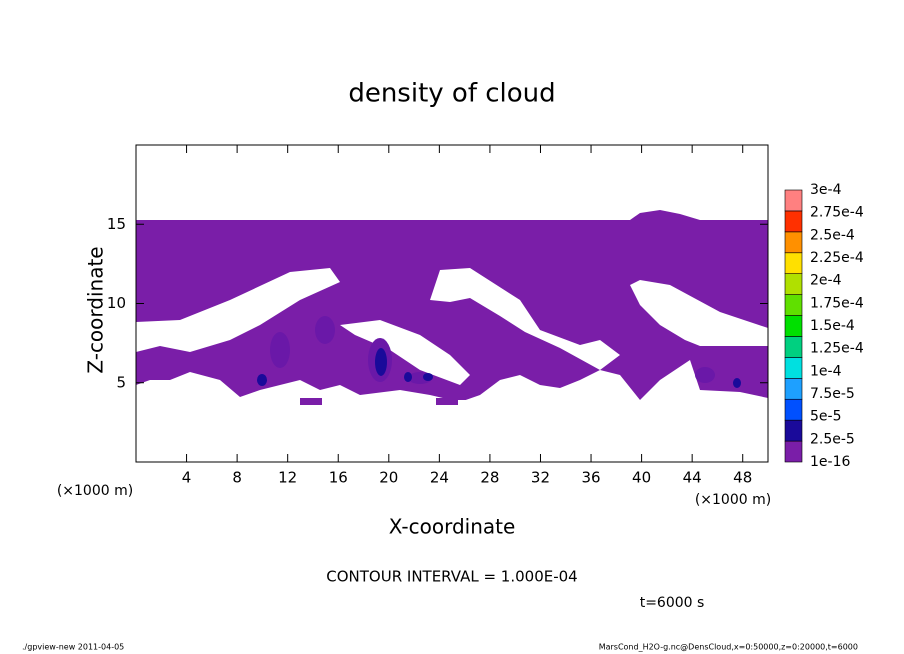 The image size is (904, 654). Describe the element at coordinates (826, 371) in the screenshot. I see `colorbar-label: 1e-4` at that location.